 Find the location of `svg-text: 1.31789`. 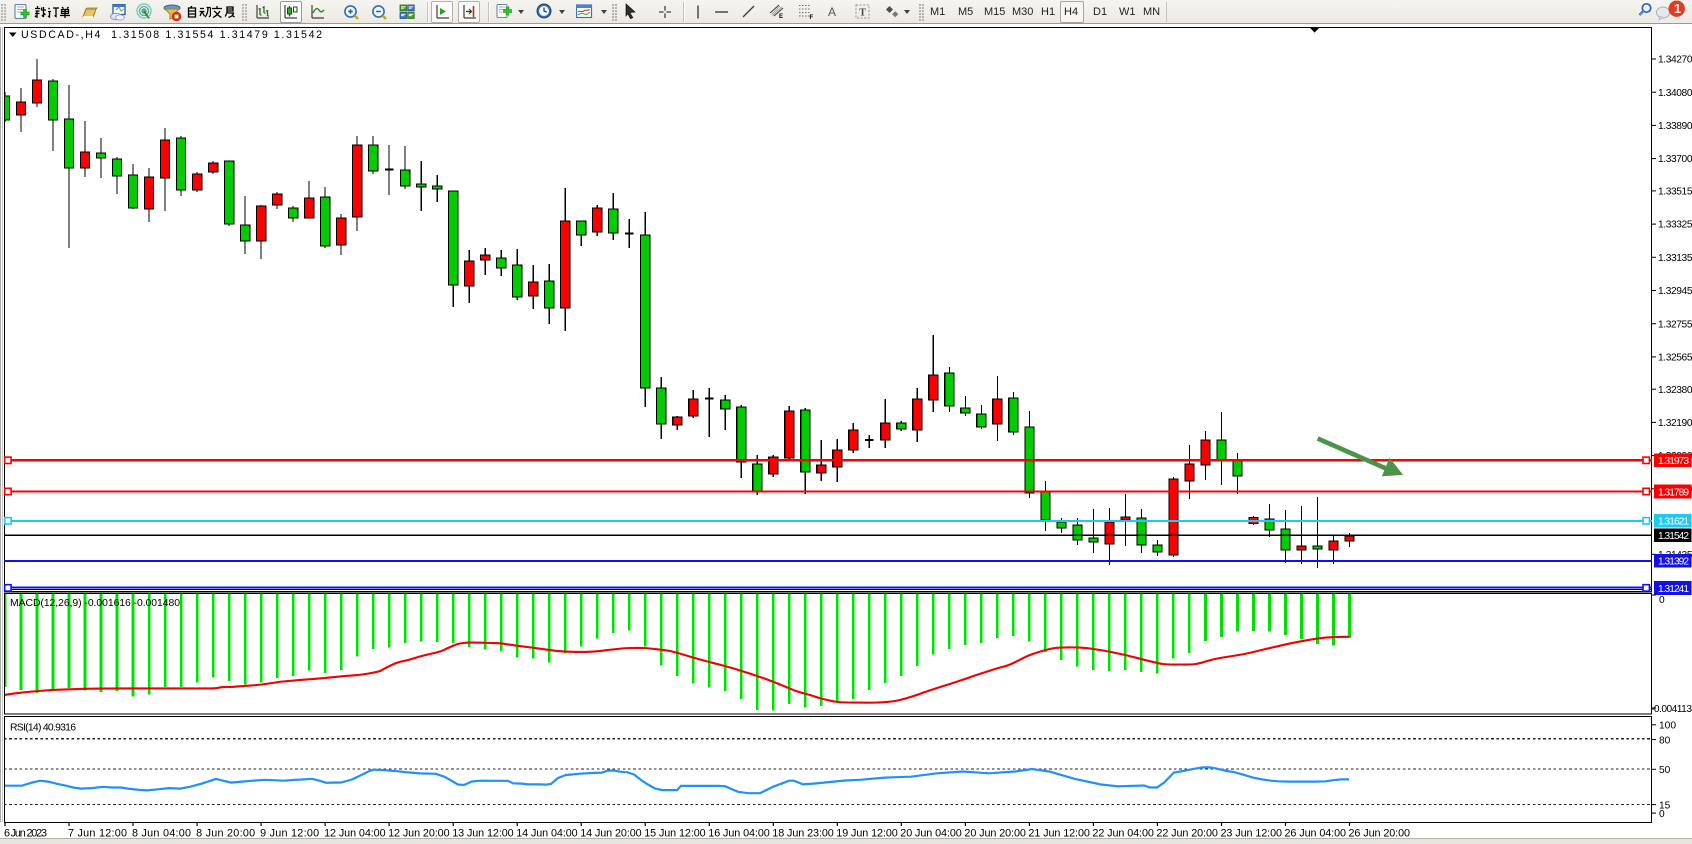

svg-text: 1.31789 is located at coordinates (1673, 492).